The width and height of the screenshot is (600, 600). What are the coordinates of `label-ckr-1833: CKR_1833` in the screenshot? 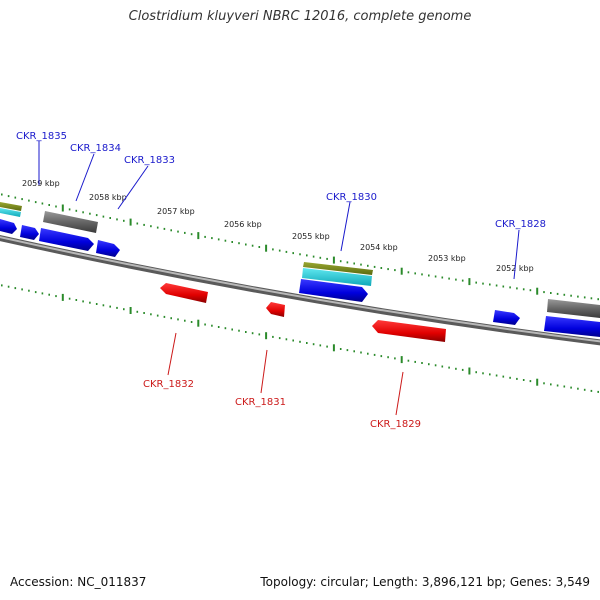 It's located at (149, 160).